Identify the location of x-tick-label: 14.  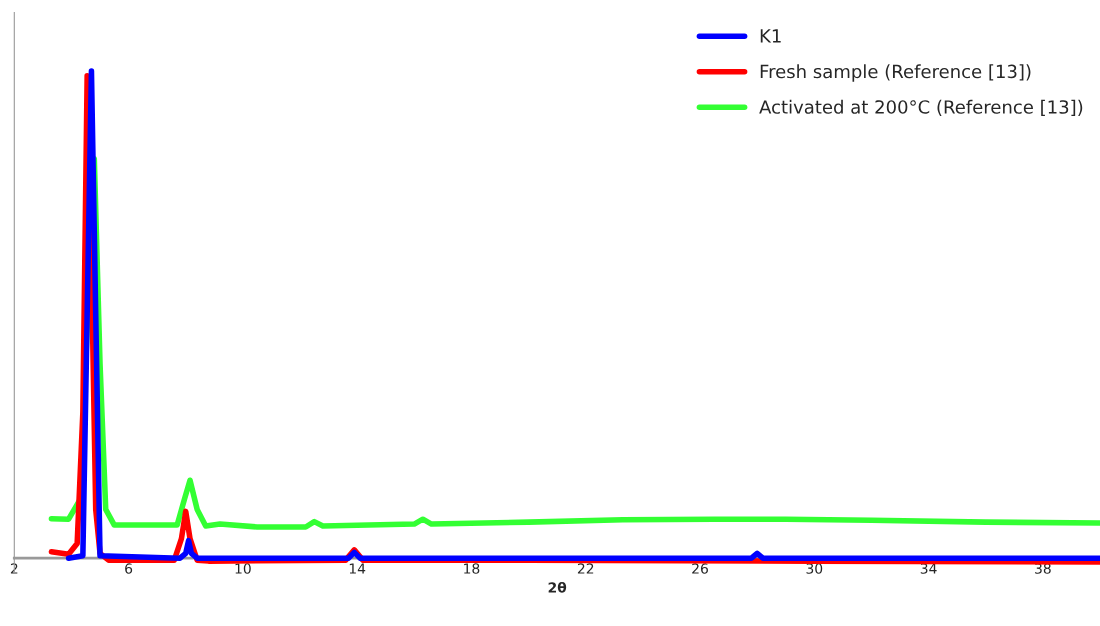
(357, 568).